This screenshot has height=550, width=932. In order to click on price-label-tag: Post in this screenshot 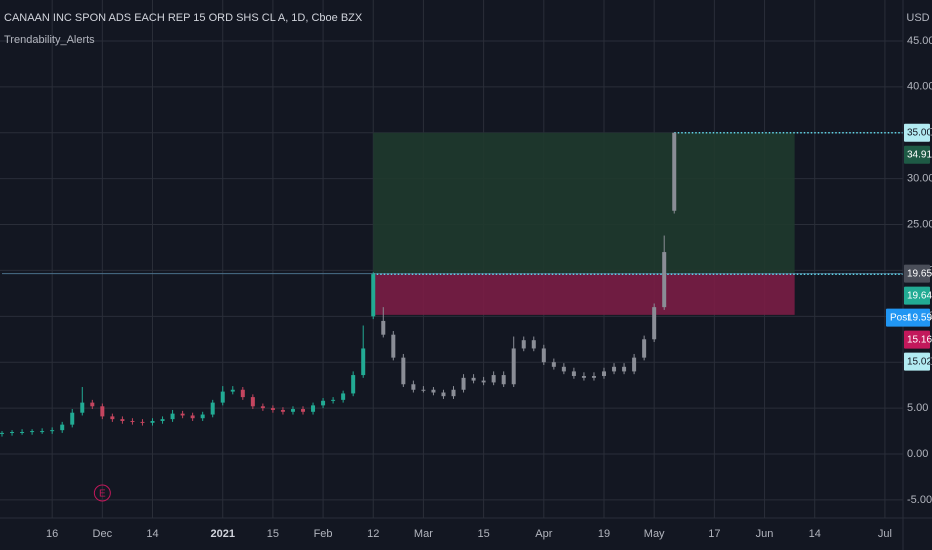, I will do `click(900, 317)`.